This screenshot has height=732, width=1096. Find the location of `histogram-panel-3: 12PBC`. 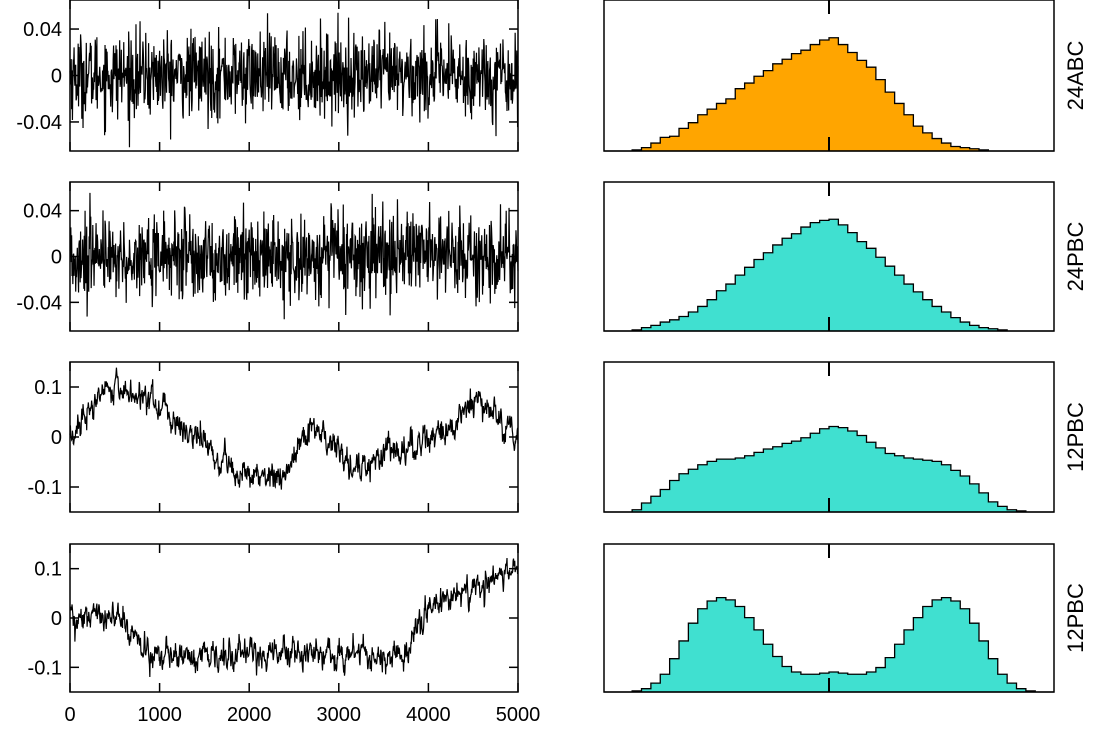

histogram-panel-3: 12PBC is located at coordinates (845, 437).